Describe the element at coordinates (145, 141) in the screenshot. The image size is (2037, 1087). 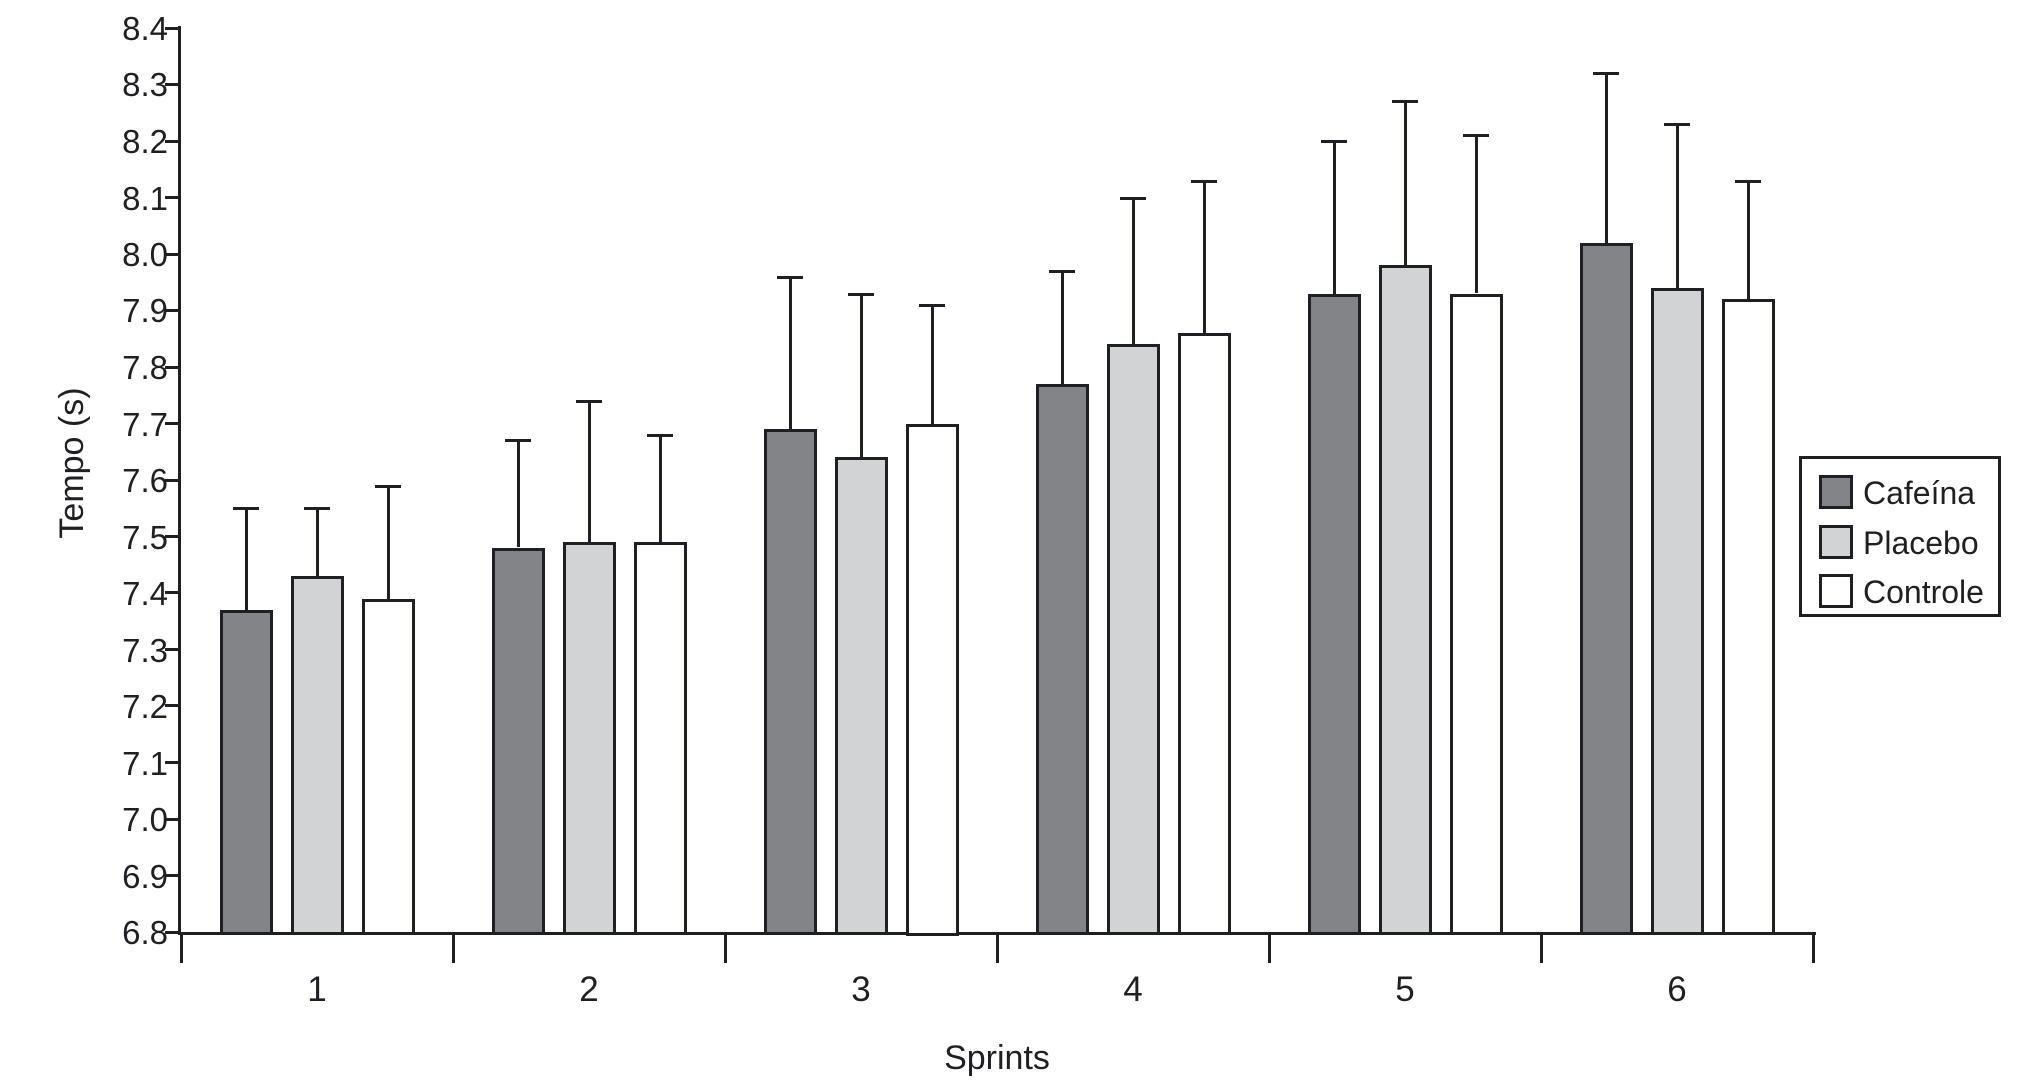
I see `y-tick-label: 8.2` at that location.